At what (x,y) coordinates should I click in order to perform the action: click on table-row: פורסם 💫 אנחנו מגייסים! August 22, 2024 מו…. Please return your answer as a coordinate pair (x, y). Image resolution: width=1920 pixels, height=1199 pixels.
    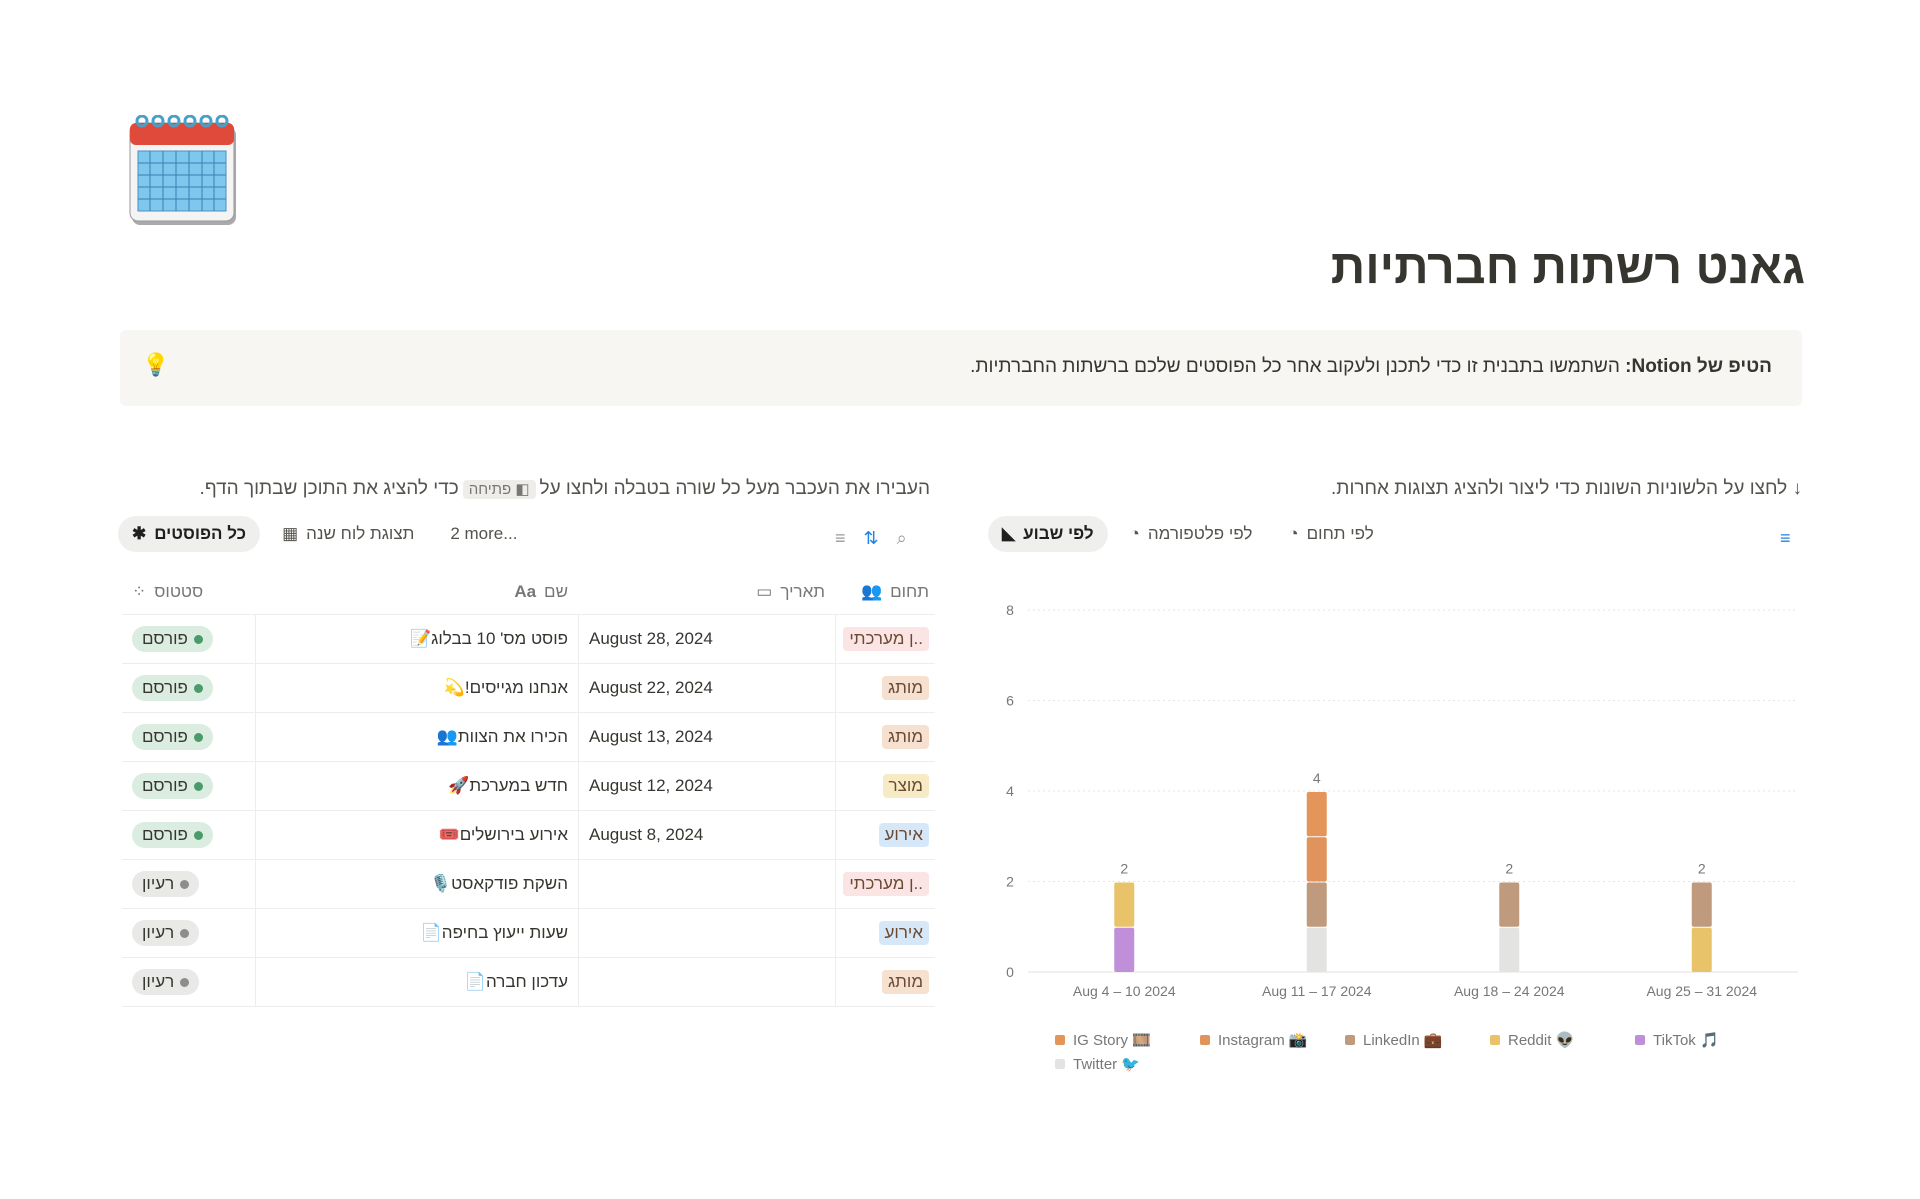
    Looking at the image, I should click on (528, 688).